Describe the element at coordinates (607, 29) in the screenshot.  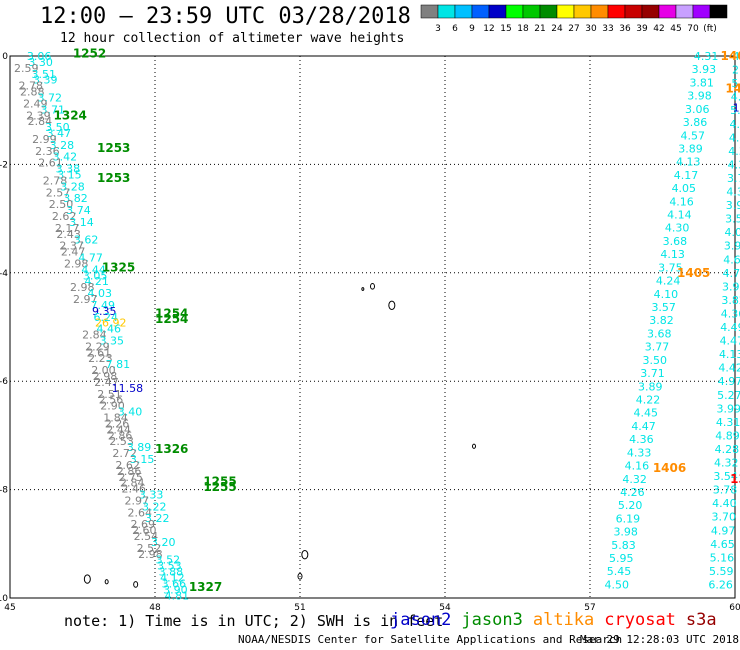
I see `colorbar-label: 33` at that location.